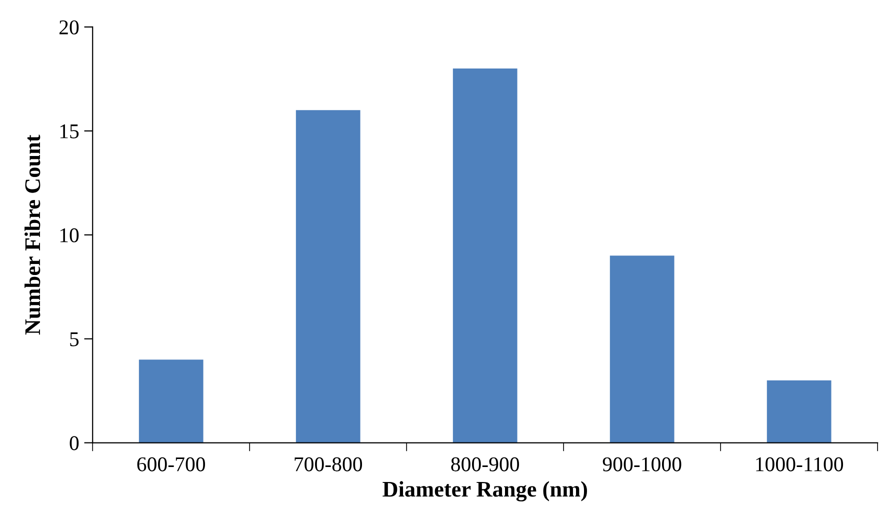 Image resolution: width=882 pixels, height=529 pixels. I want to click on x-axis-title: Diameter Range (nm), so click(484, 491).